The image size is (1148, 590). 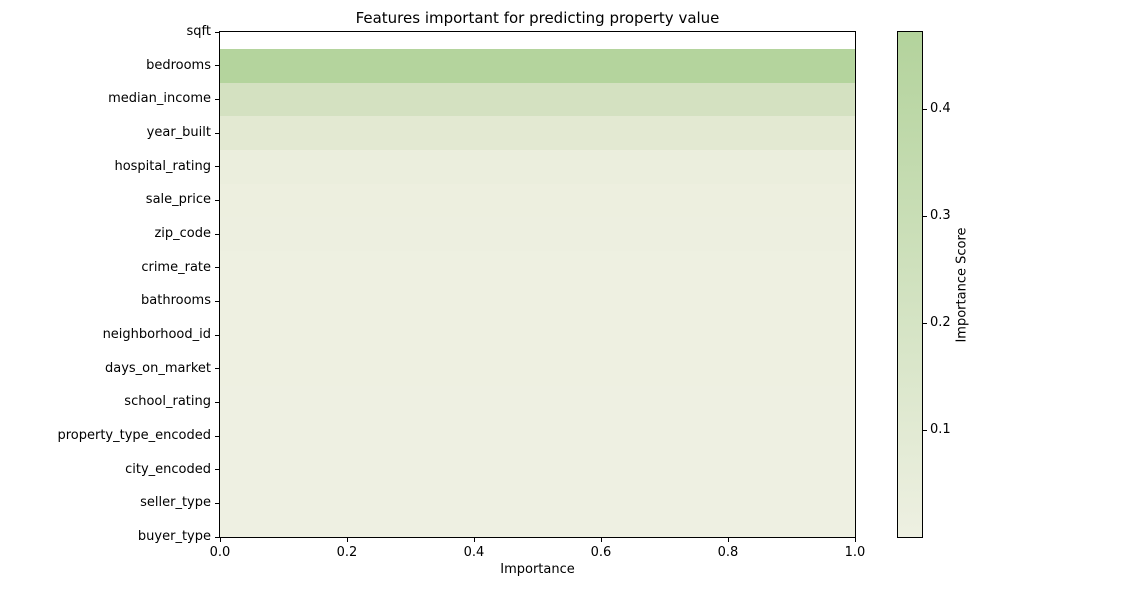 What do you see at coordinates (728, 552) in the screenshot?
I see `x-tick-label-0.8: 0.8` at bounding box center [728, 552].